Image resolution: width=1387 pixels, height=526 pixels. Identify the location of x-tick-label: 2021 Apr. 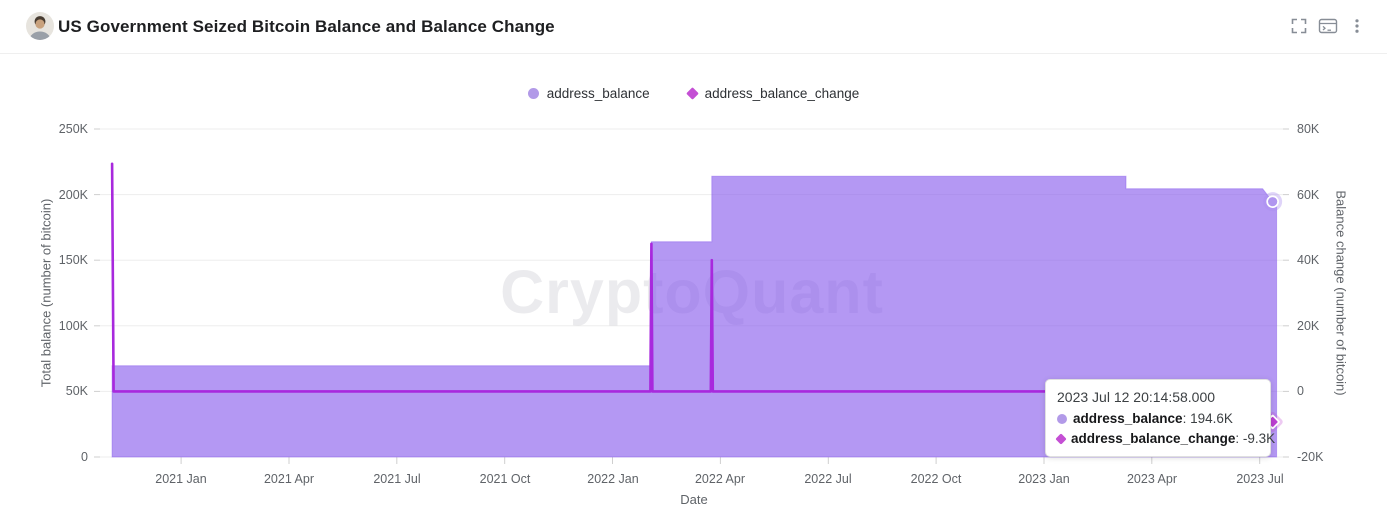
(289, 479).